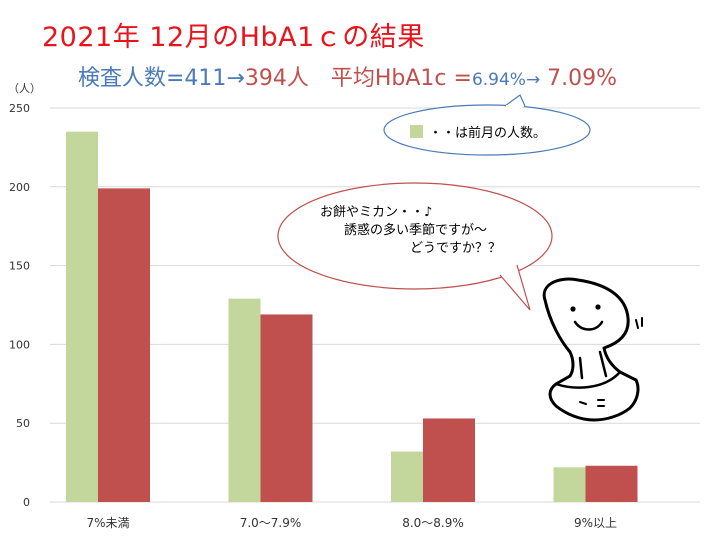 Image resolution: width=720 pixels, height=540 pixels. I want to click on speech-bubble, so click(415, 246).